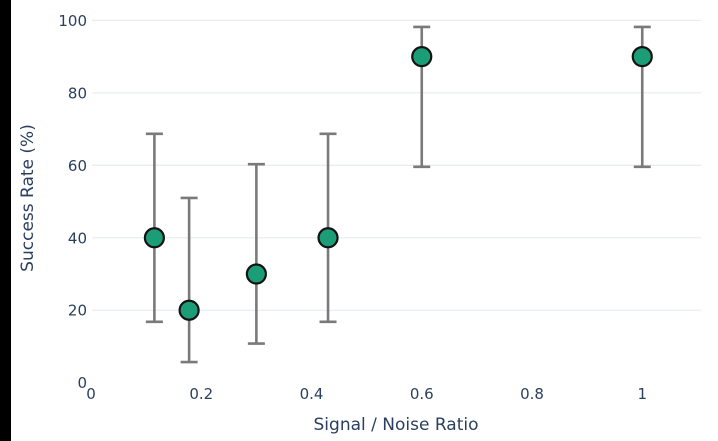 The width and height of the screenshot is (718, 441). Describe the element at coordinates (77, 93) in the screenshot. I see `y-tick-label: 80` at that location.